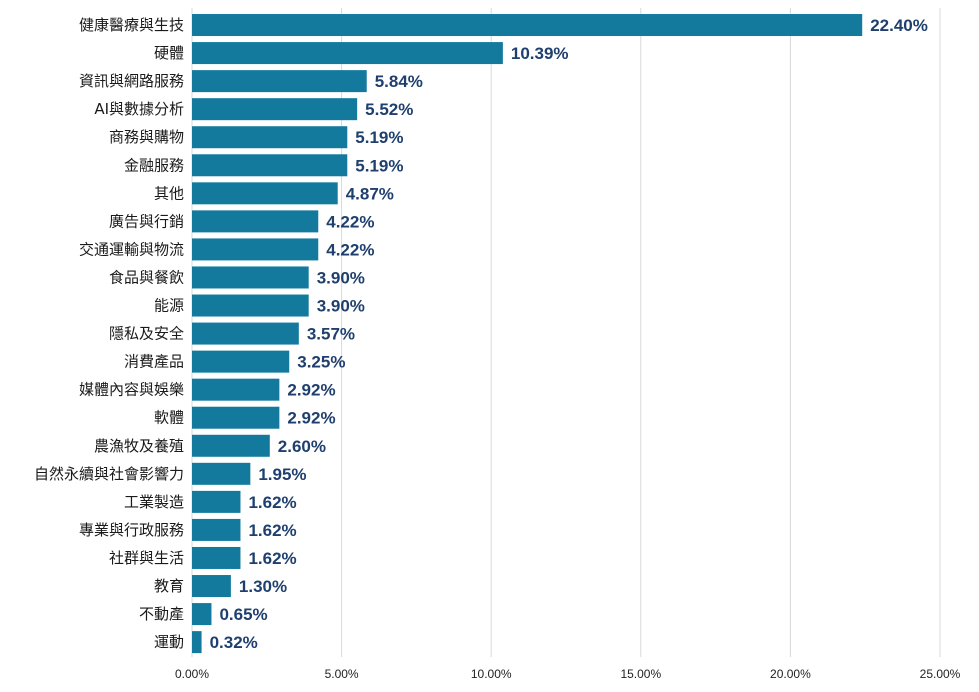  Describe the element at coordinates (131, 530) in the screenshot. I see `category-label: 專業與行政服務` at that location.